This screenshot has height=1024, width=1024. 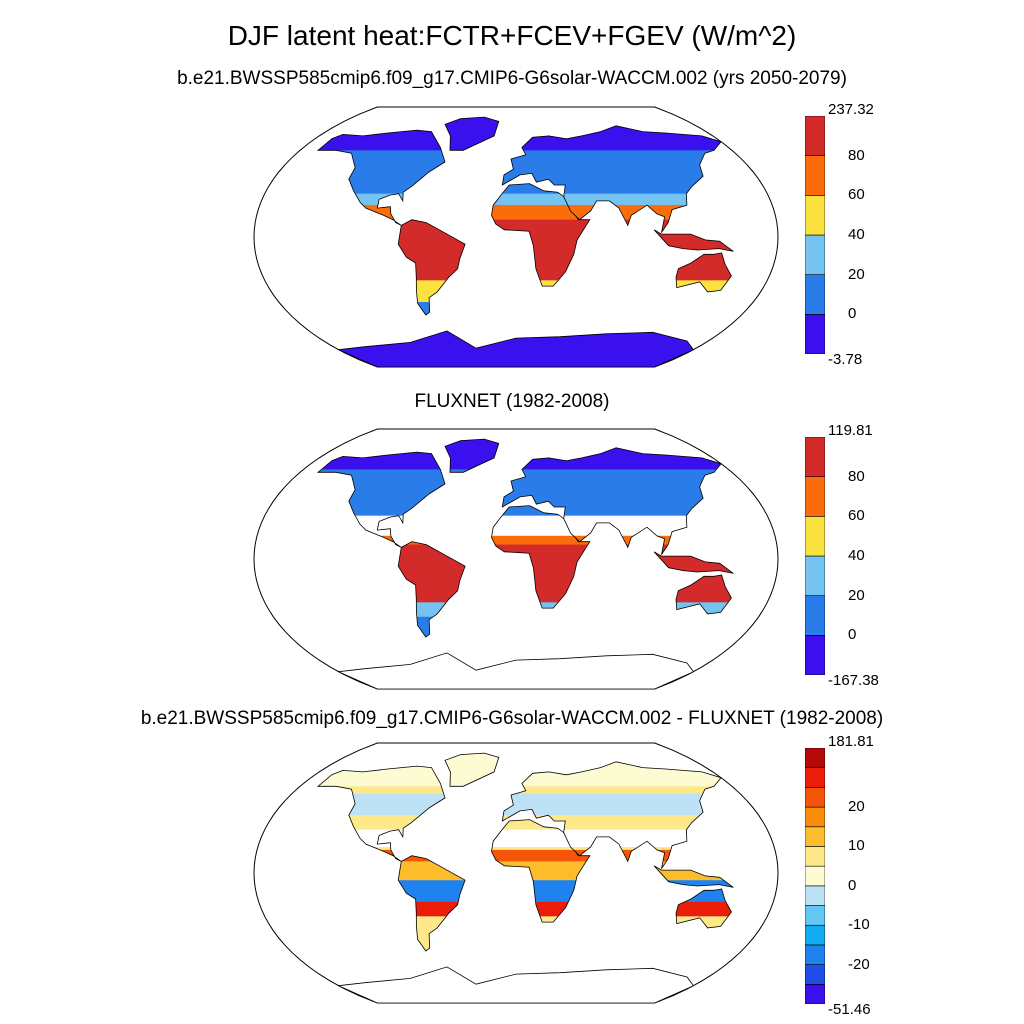 I want to click on colorbar-tick-label: -20, so click(x=859, y=964).